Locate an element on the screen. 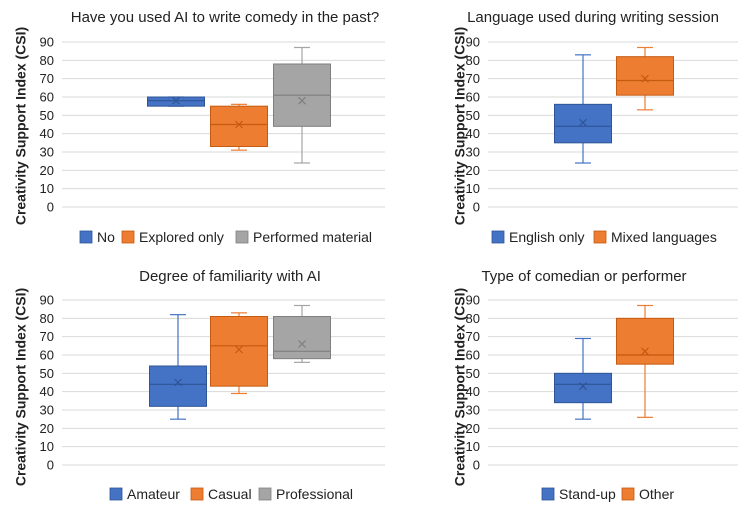 Image resolution: width=747 pixels, height=514 pixels. box-performed-material is located at coordinates (302, 105).